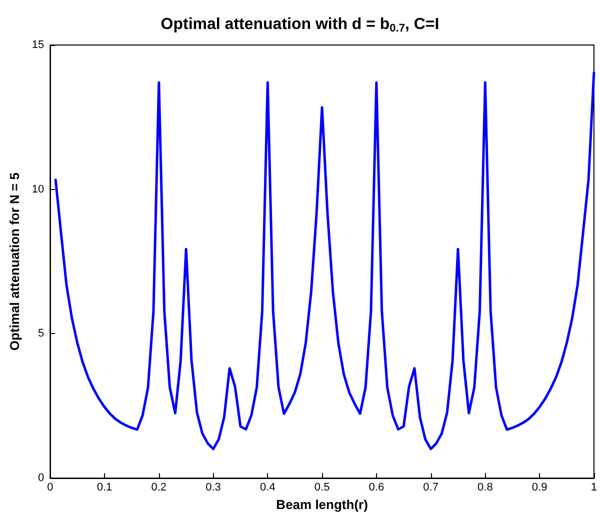 This screenshot has width=600, height=516. I want to click on y-tick-label: 15, so click(38, 45).